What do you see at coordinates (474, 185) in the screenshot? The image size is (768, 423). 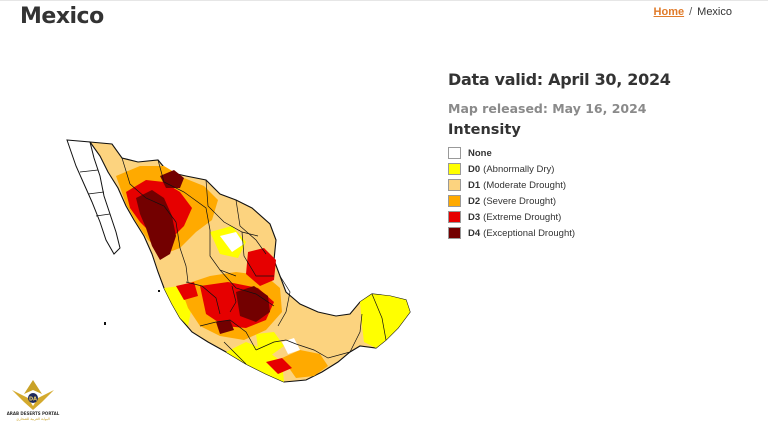 I see `legend-code: D1` at bounding box center [474, 185].